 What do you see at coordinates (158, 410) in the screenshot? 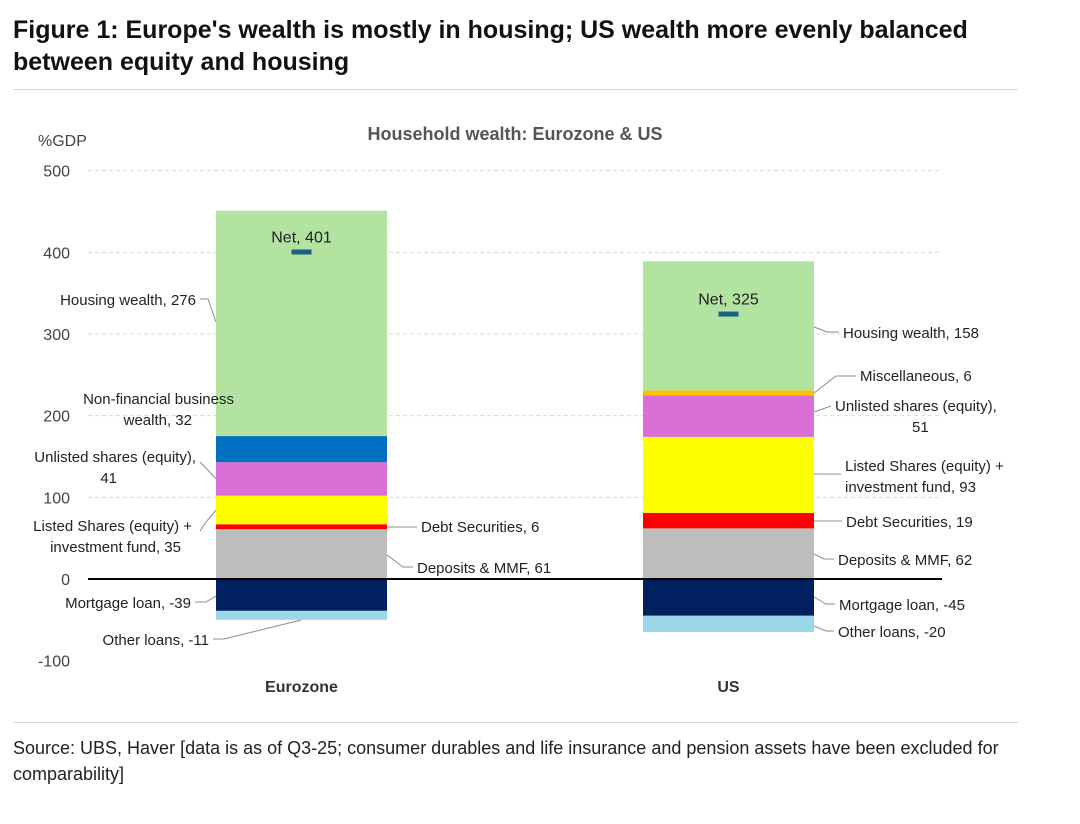
I see `segment-label-eurozone-non-financial-business-wealth: Non-financial business wealth, 32` at bounding box center [158, 410].